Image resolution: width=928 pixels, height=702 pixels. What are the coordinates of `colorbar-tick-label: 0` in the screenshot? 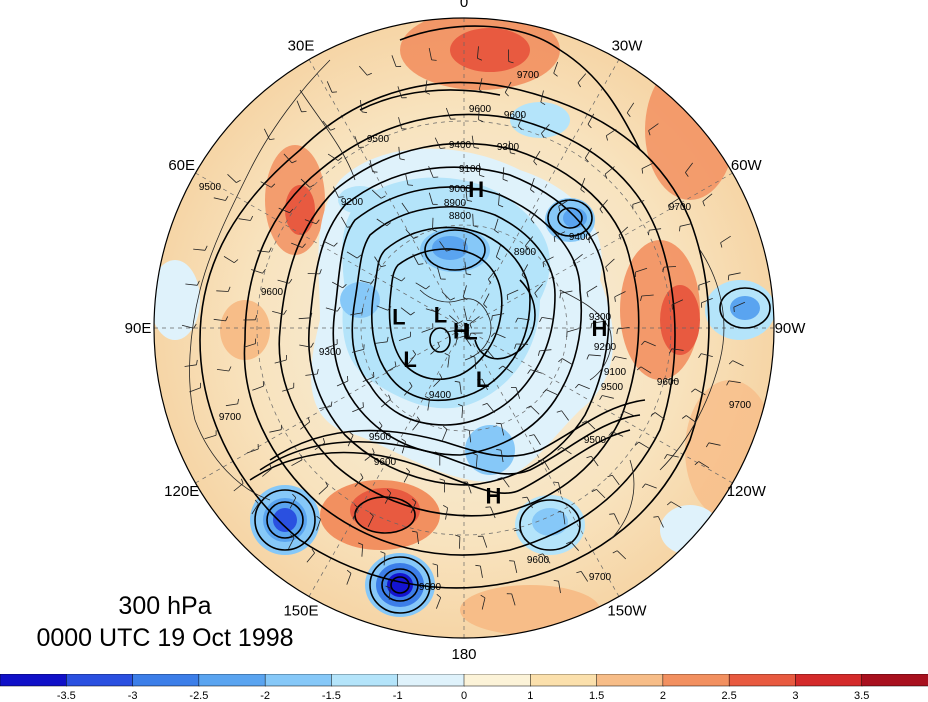 It's located at (464, 696).